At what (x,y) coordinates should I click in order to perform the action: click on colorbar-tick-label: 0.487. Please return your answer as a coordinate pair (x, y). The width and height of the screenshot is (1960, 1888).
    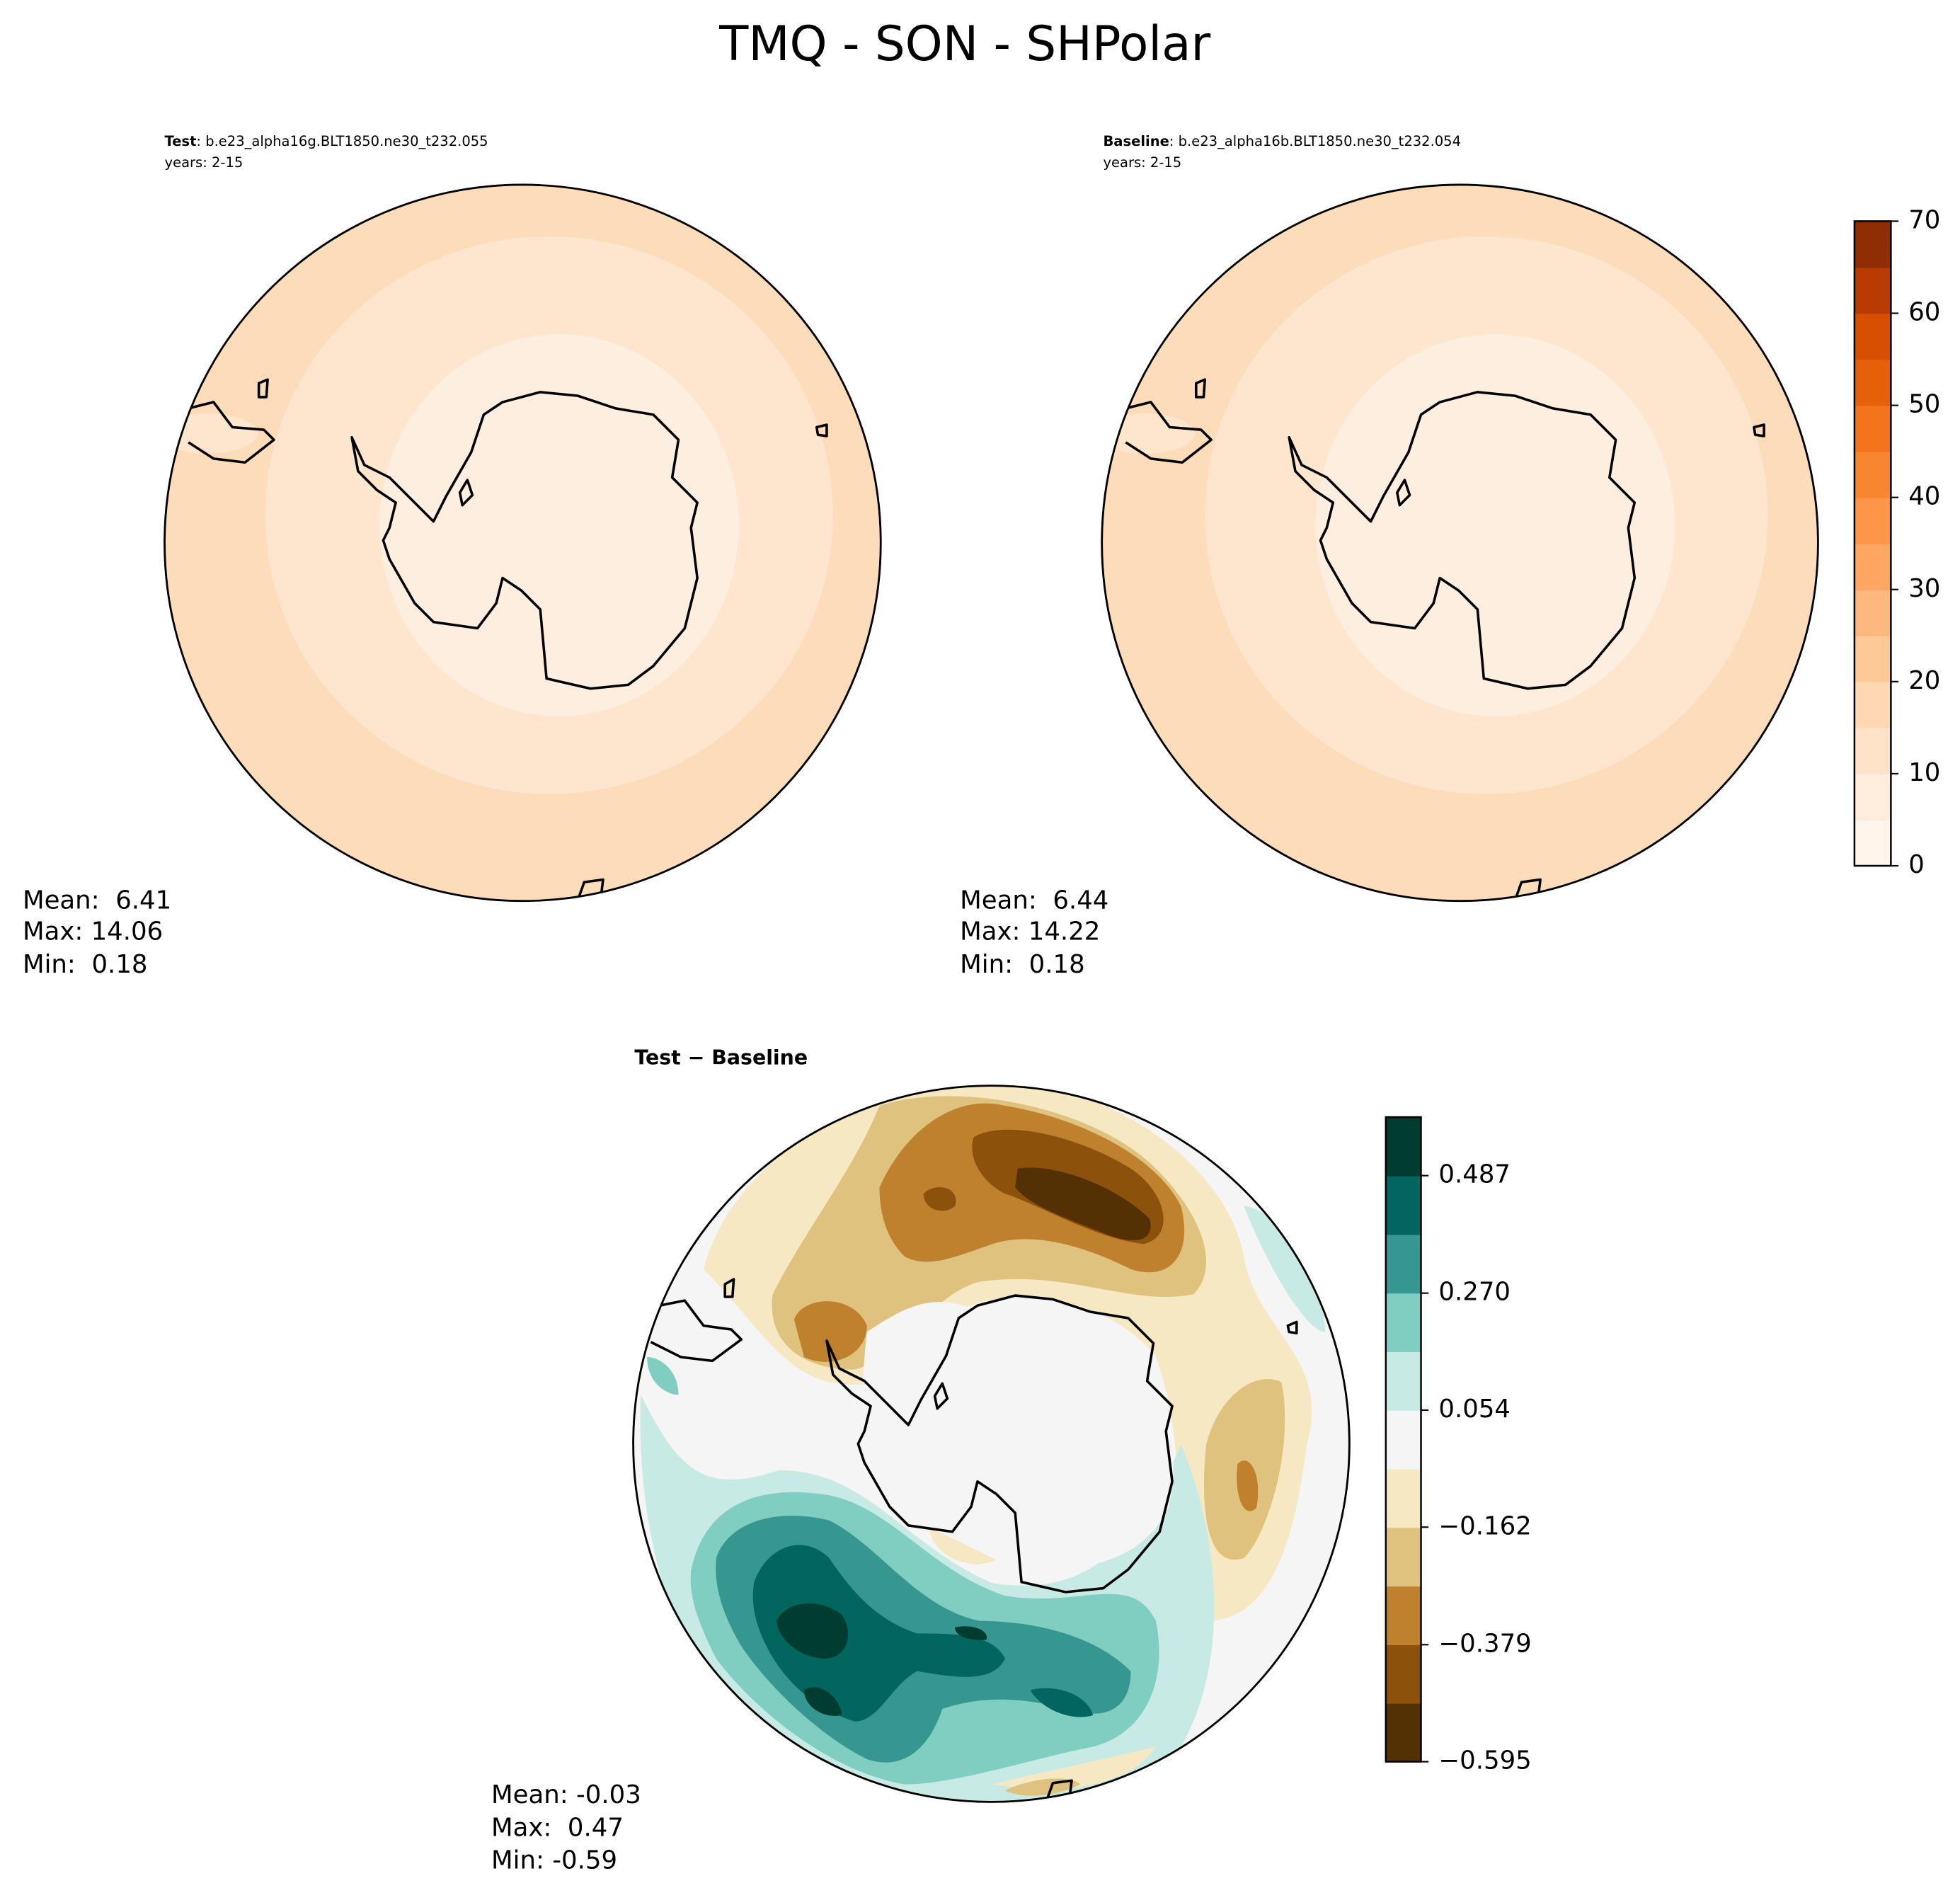
    Looking at the image, I should click on (1474, 1175).